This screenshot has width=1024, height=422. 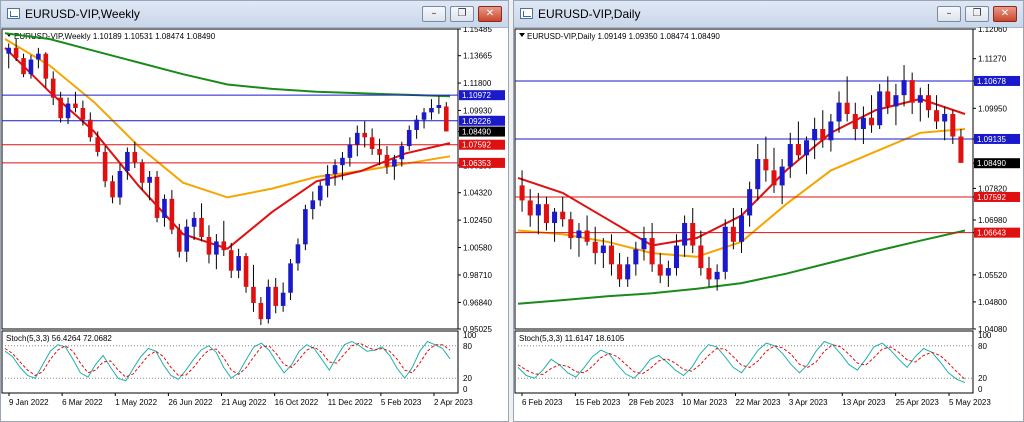 What do you see at coordinates (992, 220) in the screenshot?
I see `y-tick-label: 1.06980` at bounding box center [992, 220].